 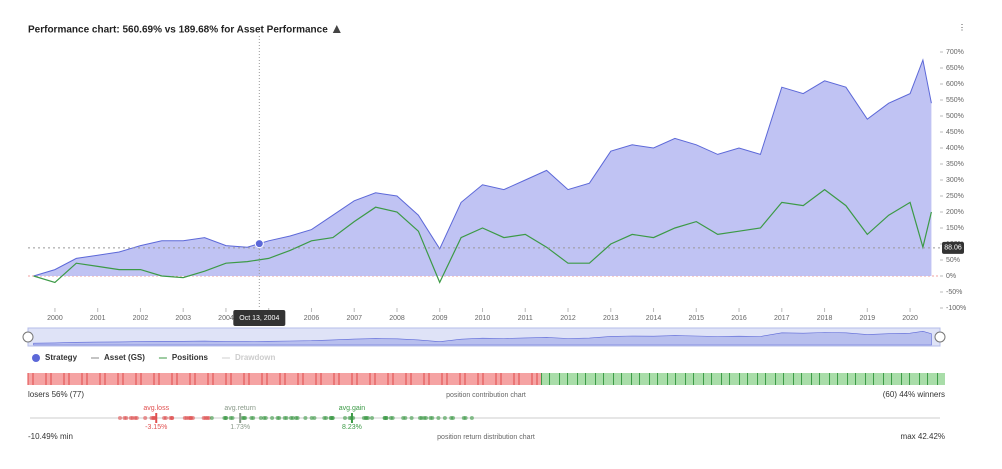 I want to click on x-tick-label: 2003, so click(x=183, y=318).